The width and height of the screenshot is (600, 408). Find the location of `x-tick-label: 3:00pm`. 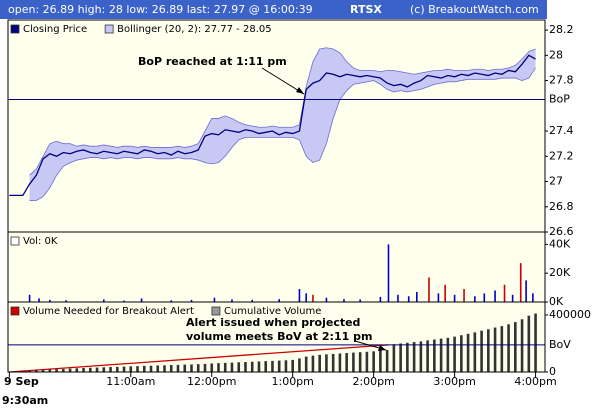

x-tick-label: 3:00pm is located at coordinates (454, 381).